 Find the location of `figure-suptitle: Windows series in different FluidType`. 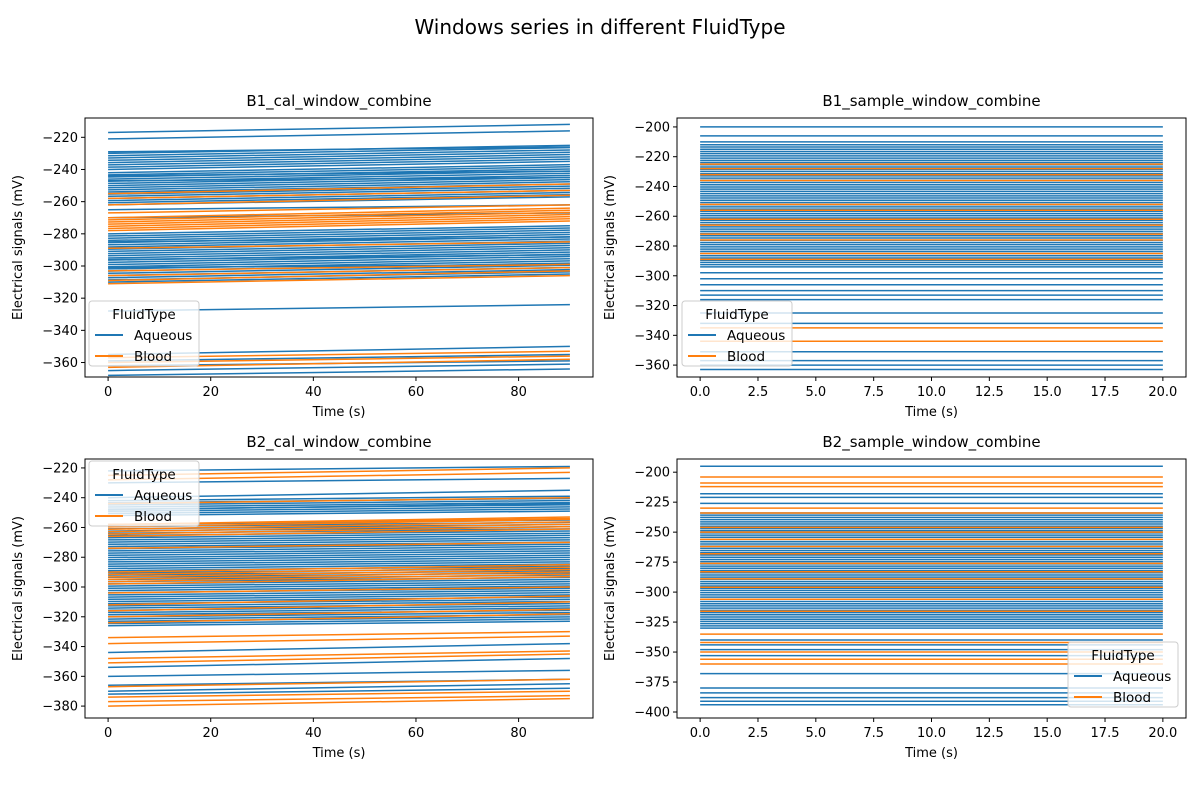

figure-suptitle: Windows series in different FluidType is located at coordinates (599, 27).